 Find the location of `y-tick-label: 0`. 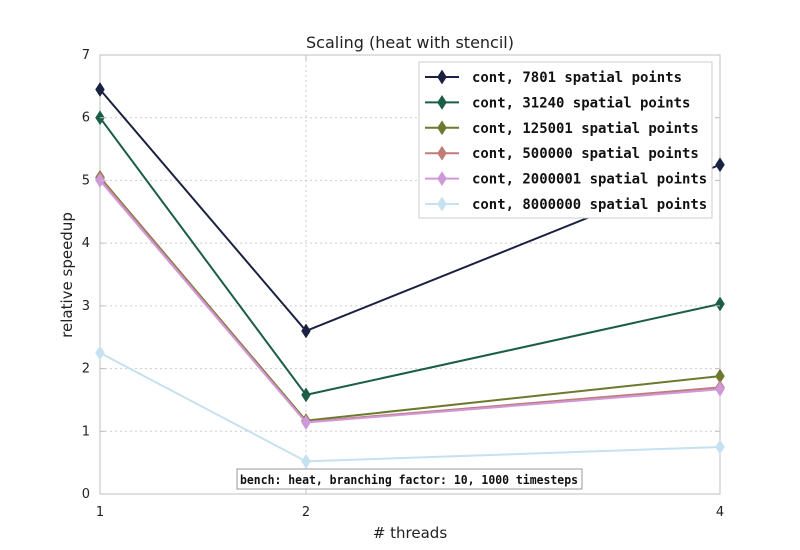

y-tick-label: 0 is located at coordinates (86, 494).